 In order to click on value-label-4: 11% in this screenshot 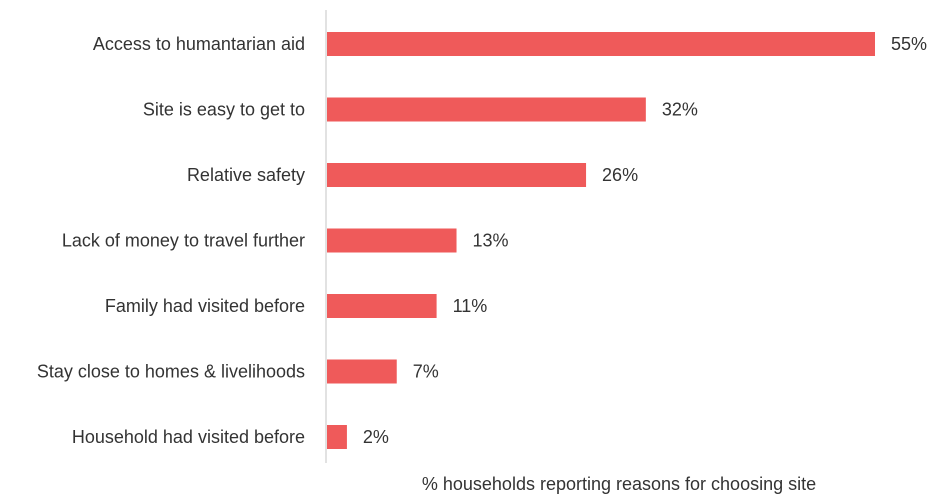, I will do `click(470, 306)`.